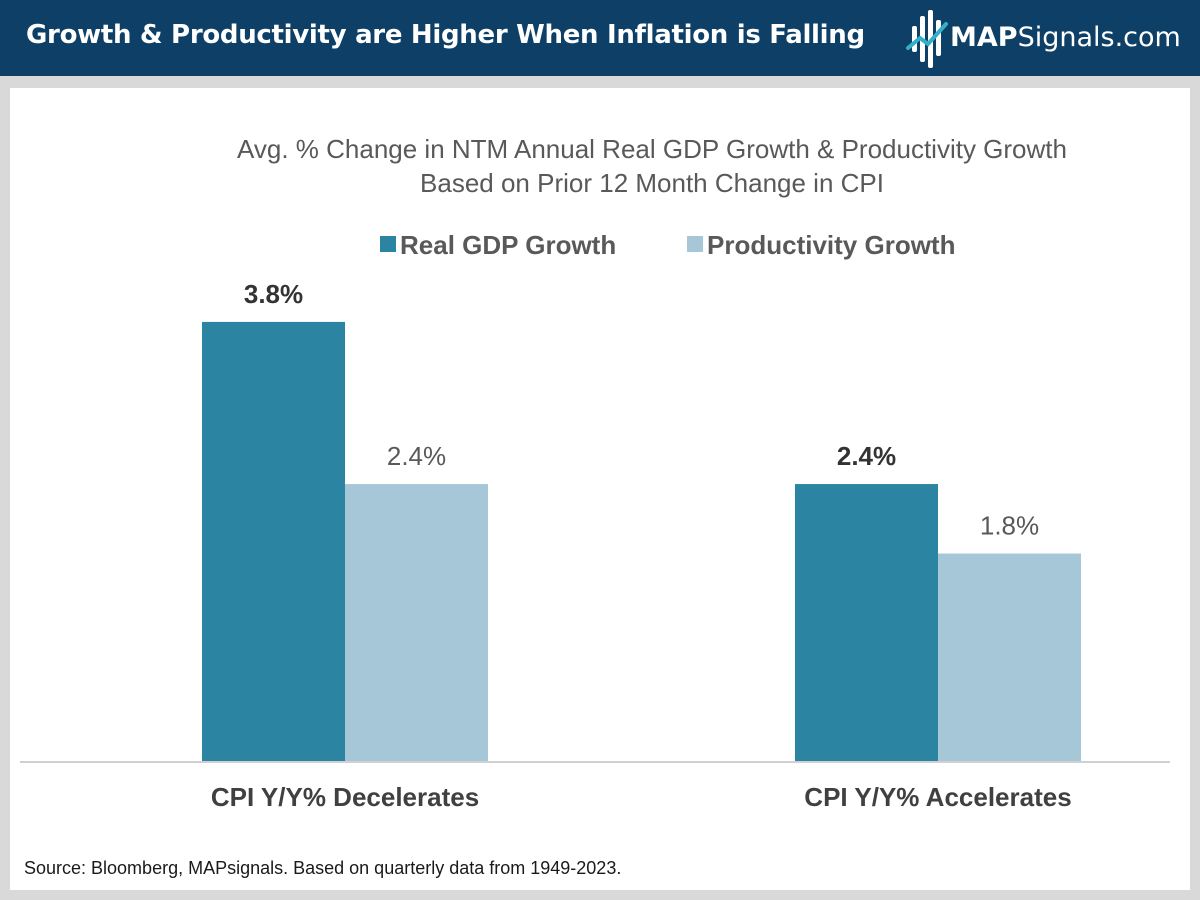  I want to click on value-label-productivity-growth-cpi-y-y-accelerates: 1.8%, so click(1009, 526).